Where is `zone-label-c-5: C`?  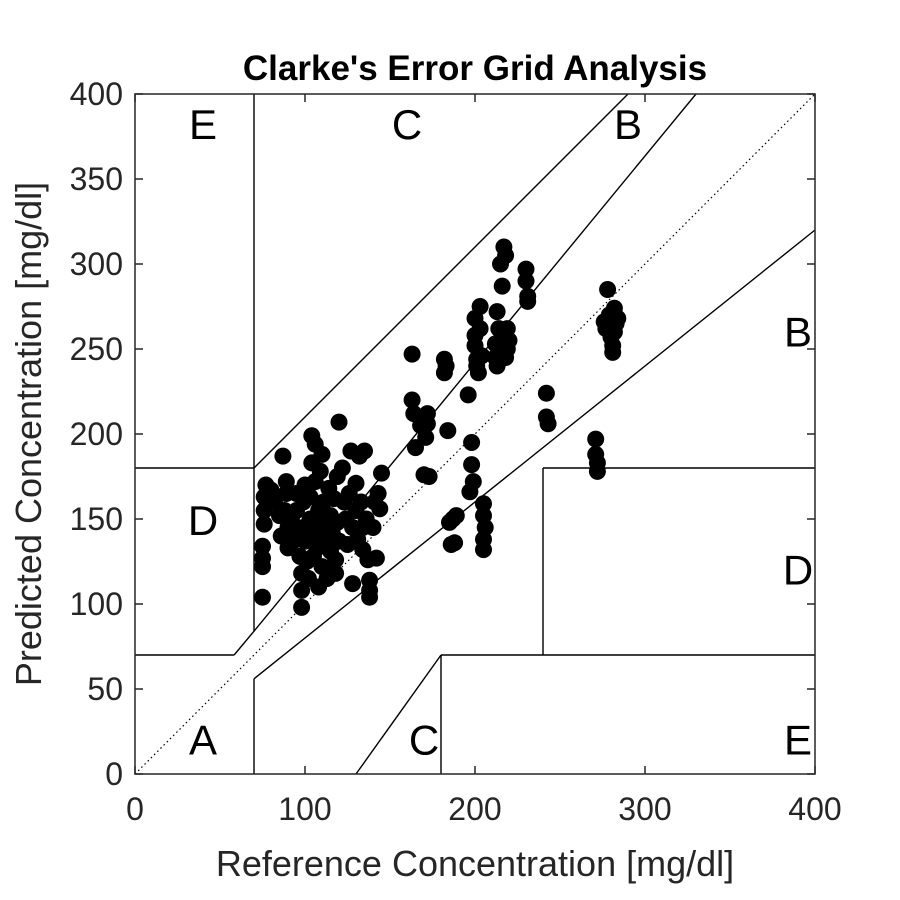
zone-label-c-5: C is located at coordinates (424, 739).